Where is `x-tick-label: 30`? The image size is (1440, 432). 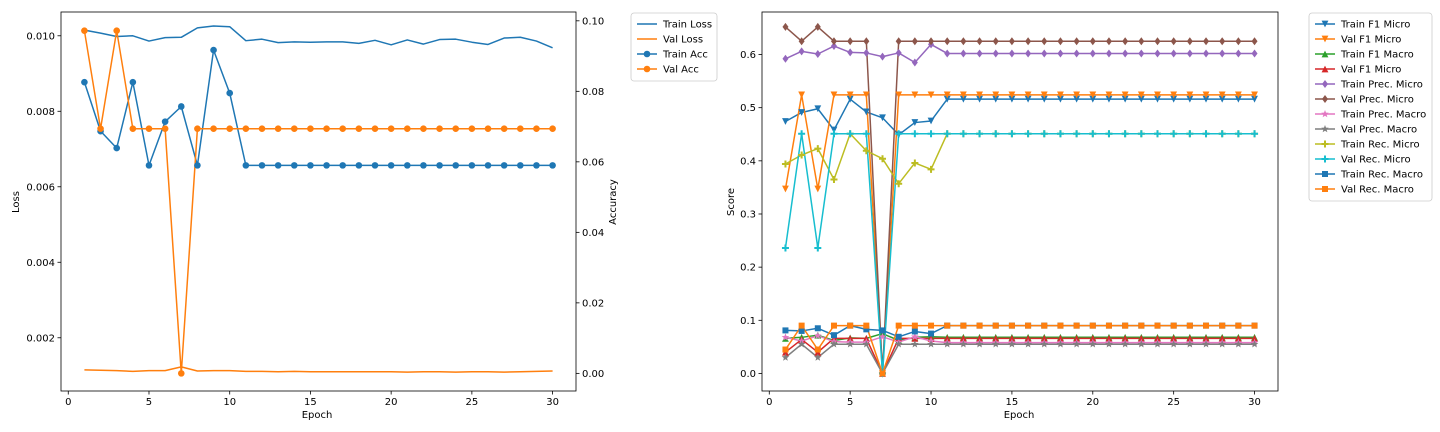
x-tick-label: 30 is located at coordinates (552, 402).